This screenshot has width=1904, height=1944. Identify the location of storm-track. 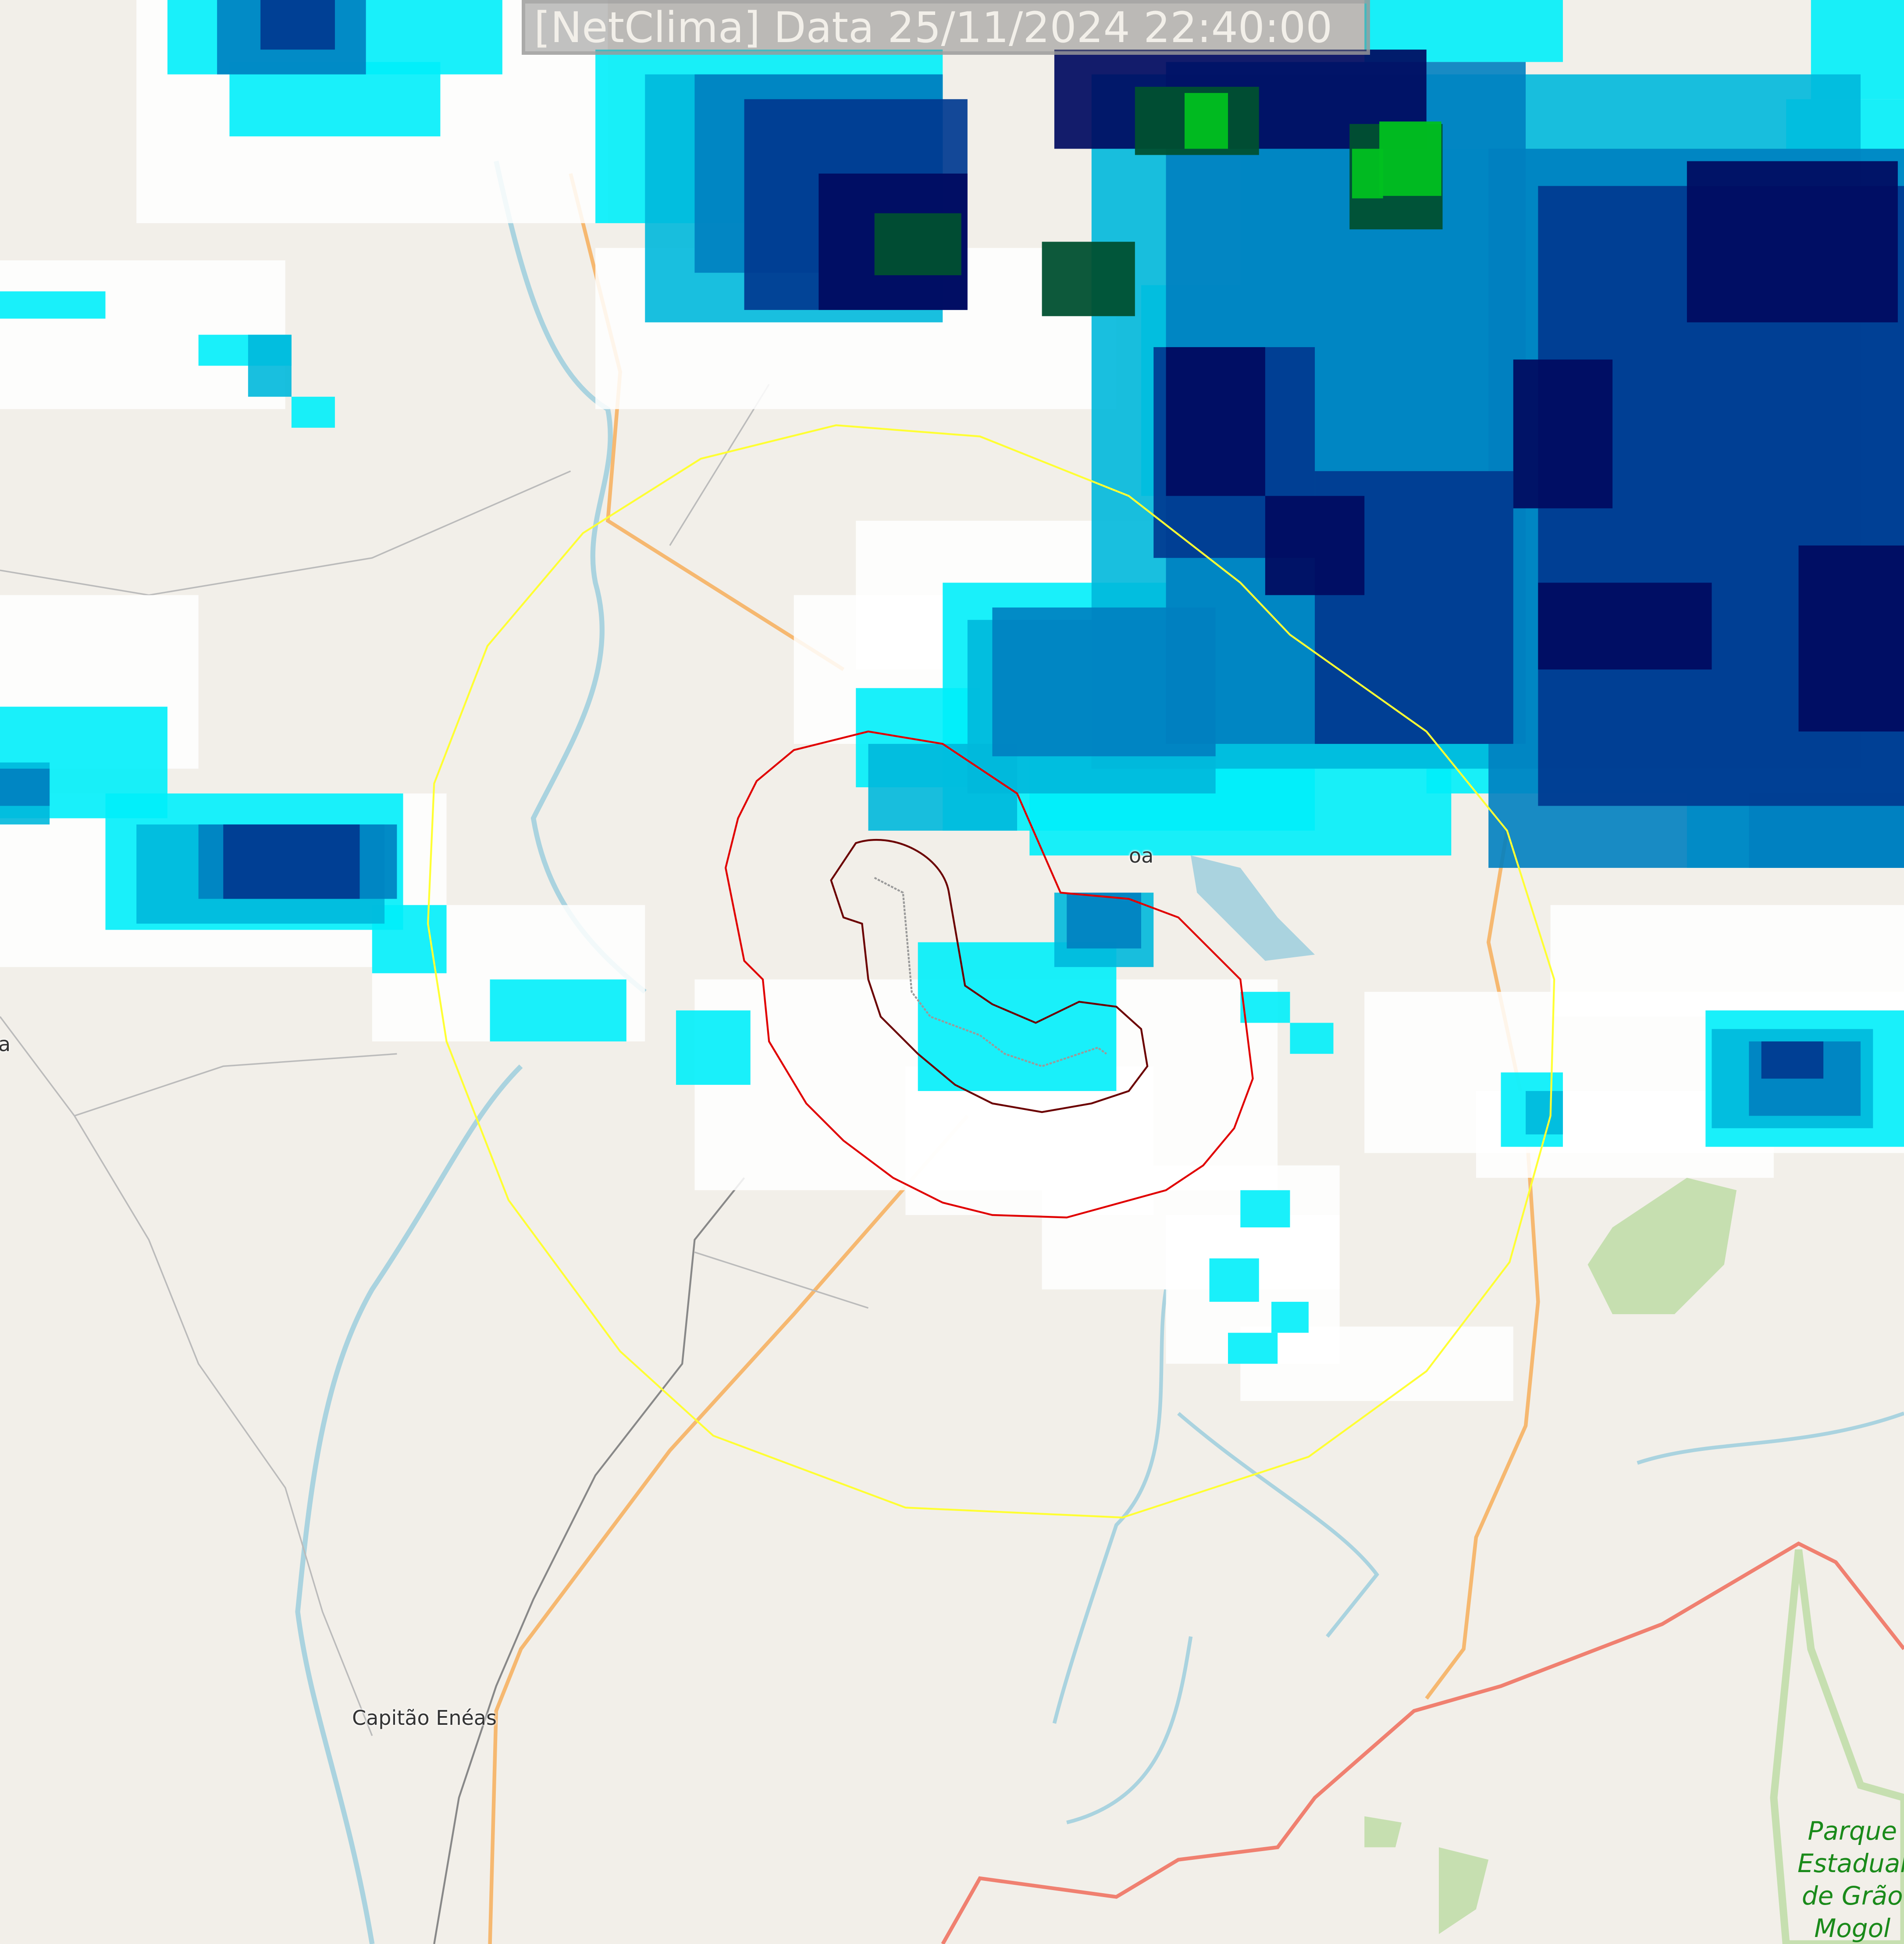
(990, 972).